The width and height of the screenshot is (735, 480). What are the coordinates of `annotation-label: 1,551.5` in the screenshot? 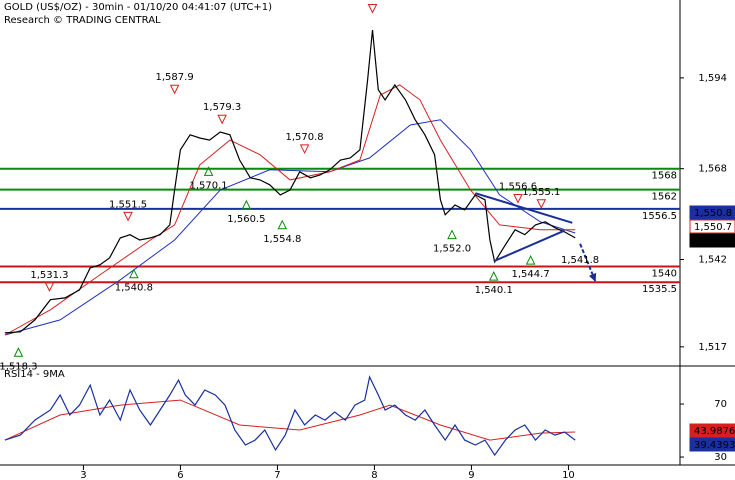 It's located at (128, 204).